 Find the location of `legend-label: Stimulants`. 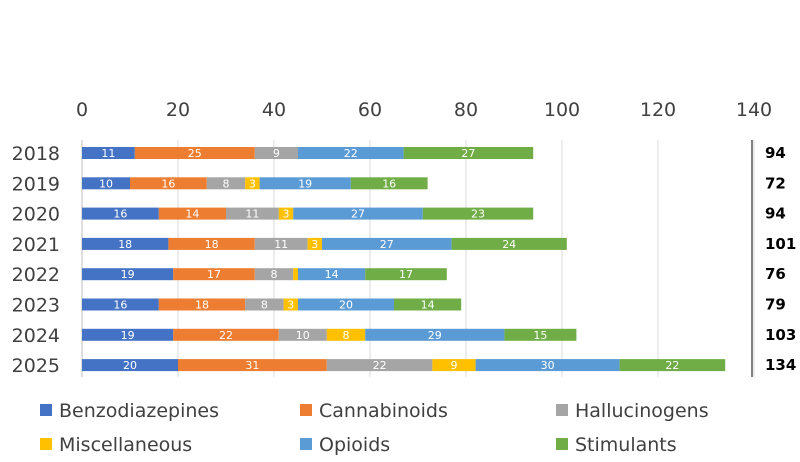

legend-label: Stimulants is located at coordinates (626, 445).